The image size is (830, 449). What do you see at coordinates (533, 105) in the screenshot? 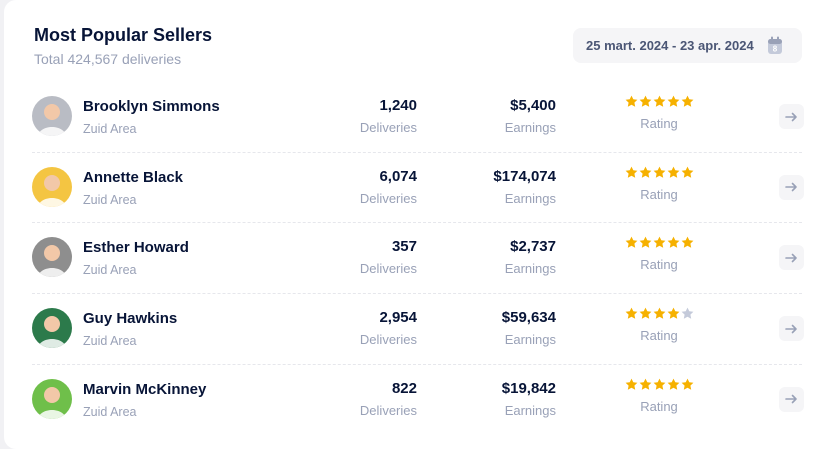
I see `earnings-value: $5,400` at bounding box center [533, 105].